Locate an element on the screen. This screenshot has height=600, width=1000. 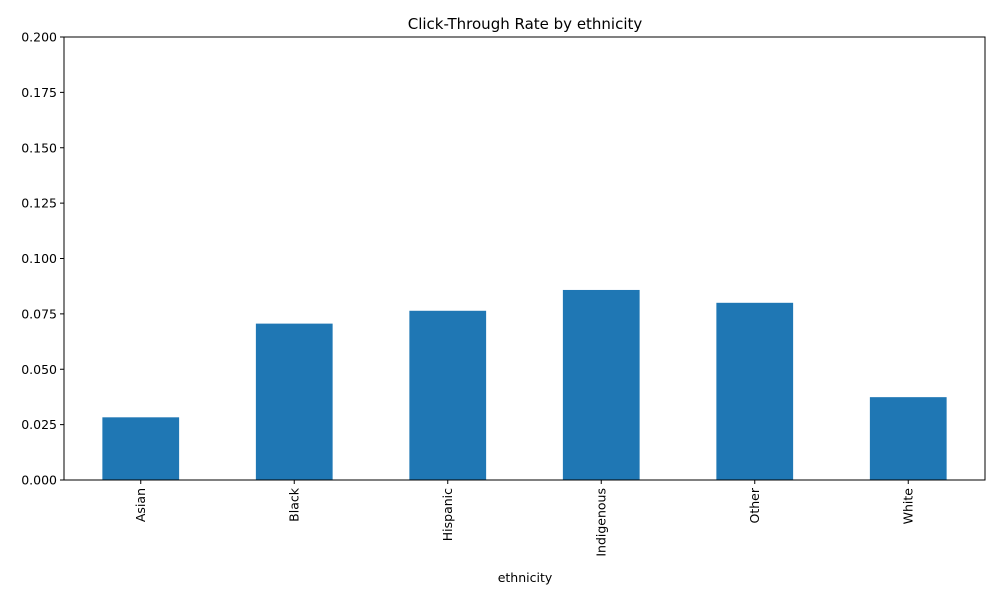
x-axis-label: ethnicity is located at coordinates (525, 577).